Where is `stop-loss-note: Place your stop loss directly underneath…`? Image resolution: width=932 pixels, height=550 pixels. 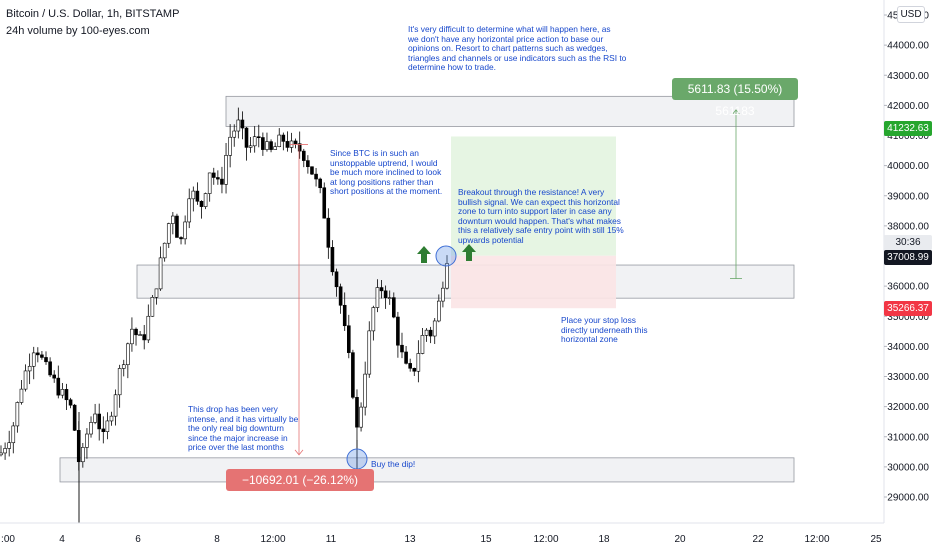 stop-loss-note: Place your stop loss directly underneath… is located at coordinates (604, 330).